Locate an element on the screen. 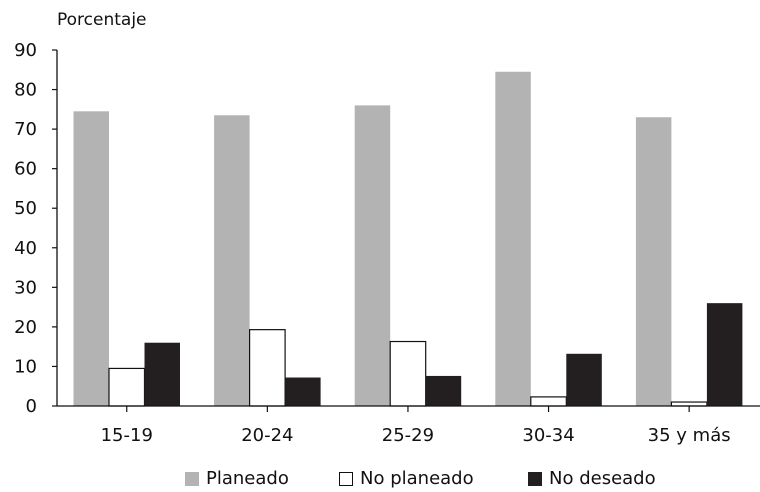  y-tick-label-60: 60 is located at coordinates (25, 169).